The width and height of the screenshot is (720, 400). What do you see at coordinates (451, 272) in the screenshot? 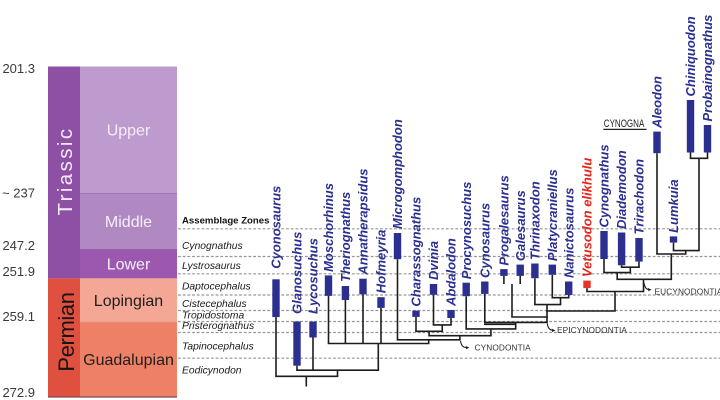
I see `svg-text: Abdalodon` at bounding box center [451, 272].